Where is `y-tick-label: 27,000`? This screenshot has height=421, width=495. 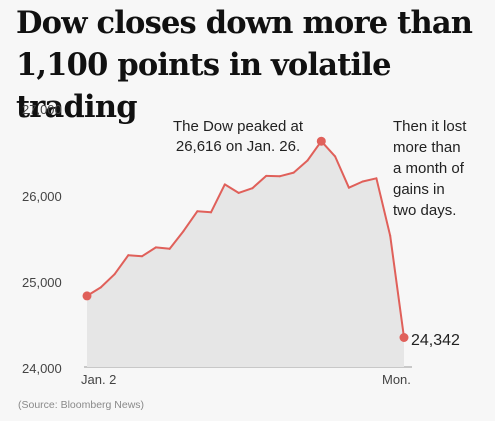
y-tick-label: 27,000 is located at coordinates (42, 109).